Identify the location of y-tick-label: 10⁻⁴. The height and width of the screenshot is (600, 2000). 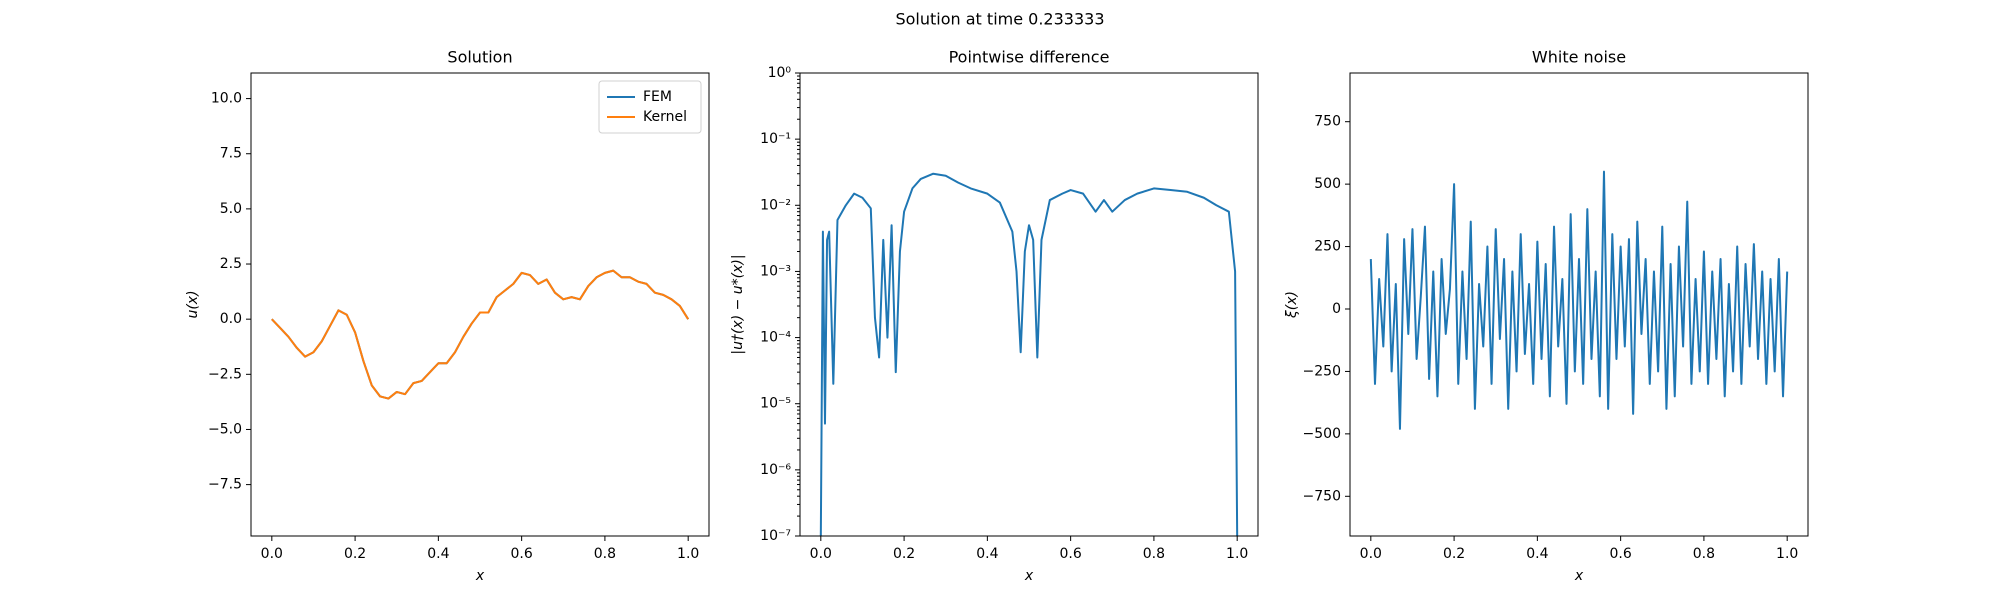
(775, 338).